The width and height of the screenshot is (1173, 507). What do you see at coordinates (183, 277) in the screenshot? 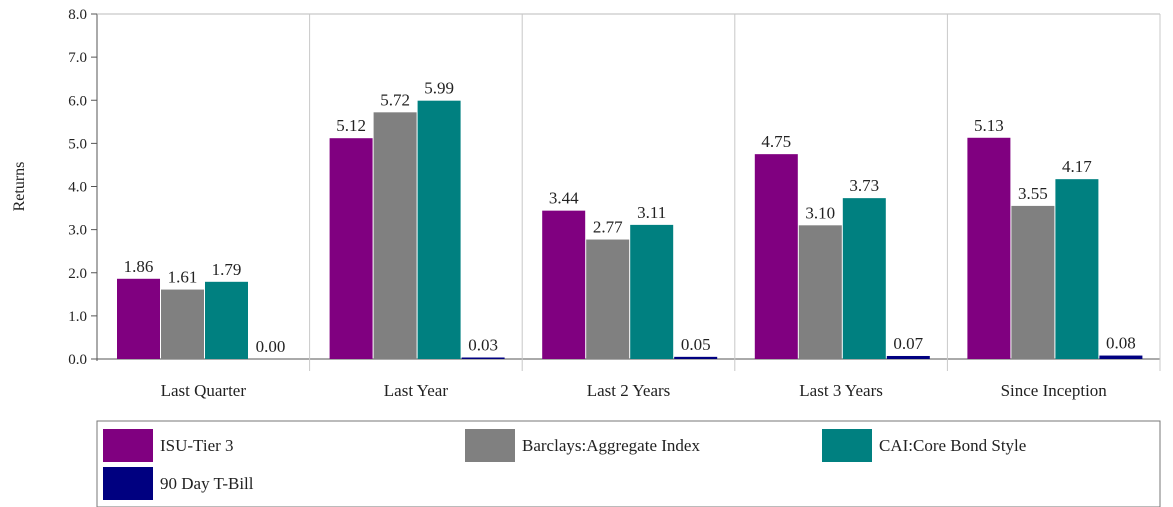
I see `bar-value-label: 1.61` at bounding box center [183, 277].